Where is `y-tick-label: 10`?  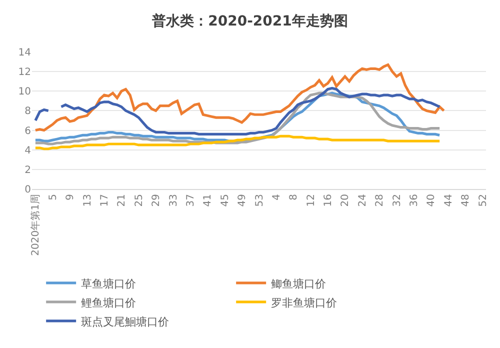
y-tick-label: 10 is located at coordinates (24, 92).